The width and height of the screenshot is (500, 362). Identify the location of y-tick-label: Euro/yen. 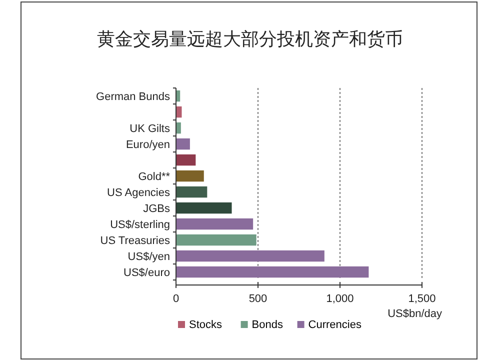
(148, 145).